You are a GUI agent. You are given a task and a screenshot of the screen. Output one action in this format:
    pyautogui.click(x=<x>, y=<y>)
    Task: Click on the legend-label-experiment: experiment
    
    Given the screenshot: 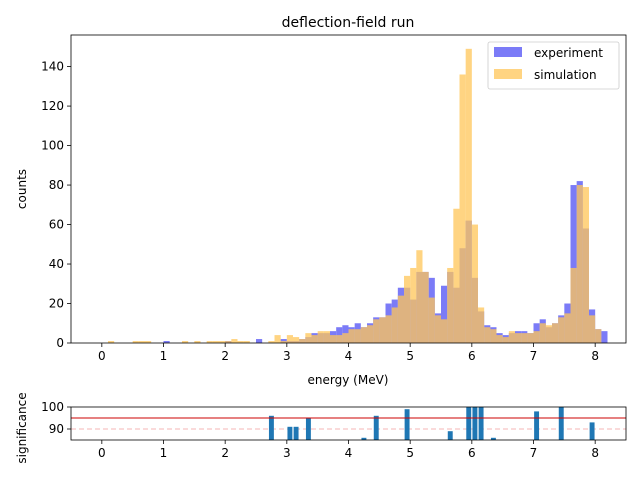 What is the action you would take?
    pyautogui.click(x=568, y=53)
    